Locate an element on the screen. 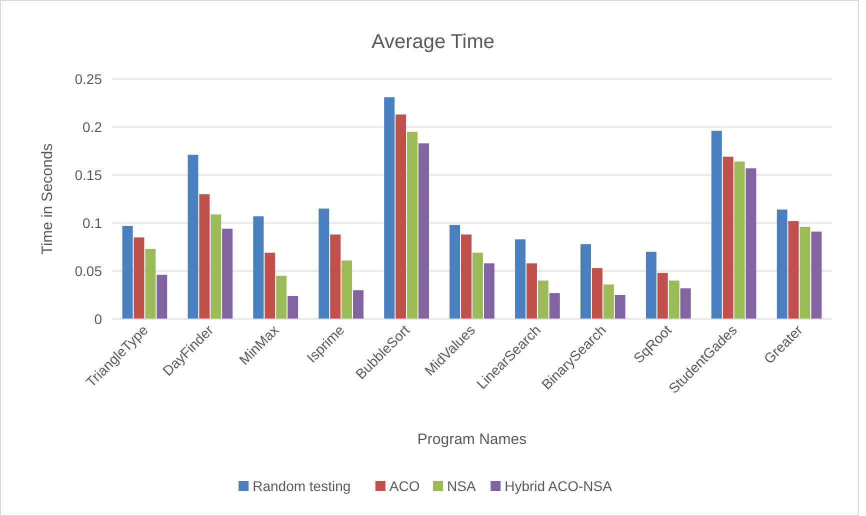 This screenshot has height=516, width=866. legend-label: Hybrid ACO-NSA is located at coordinates (558, 486).